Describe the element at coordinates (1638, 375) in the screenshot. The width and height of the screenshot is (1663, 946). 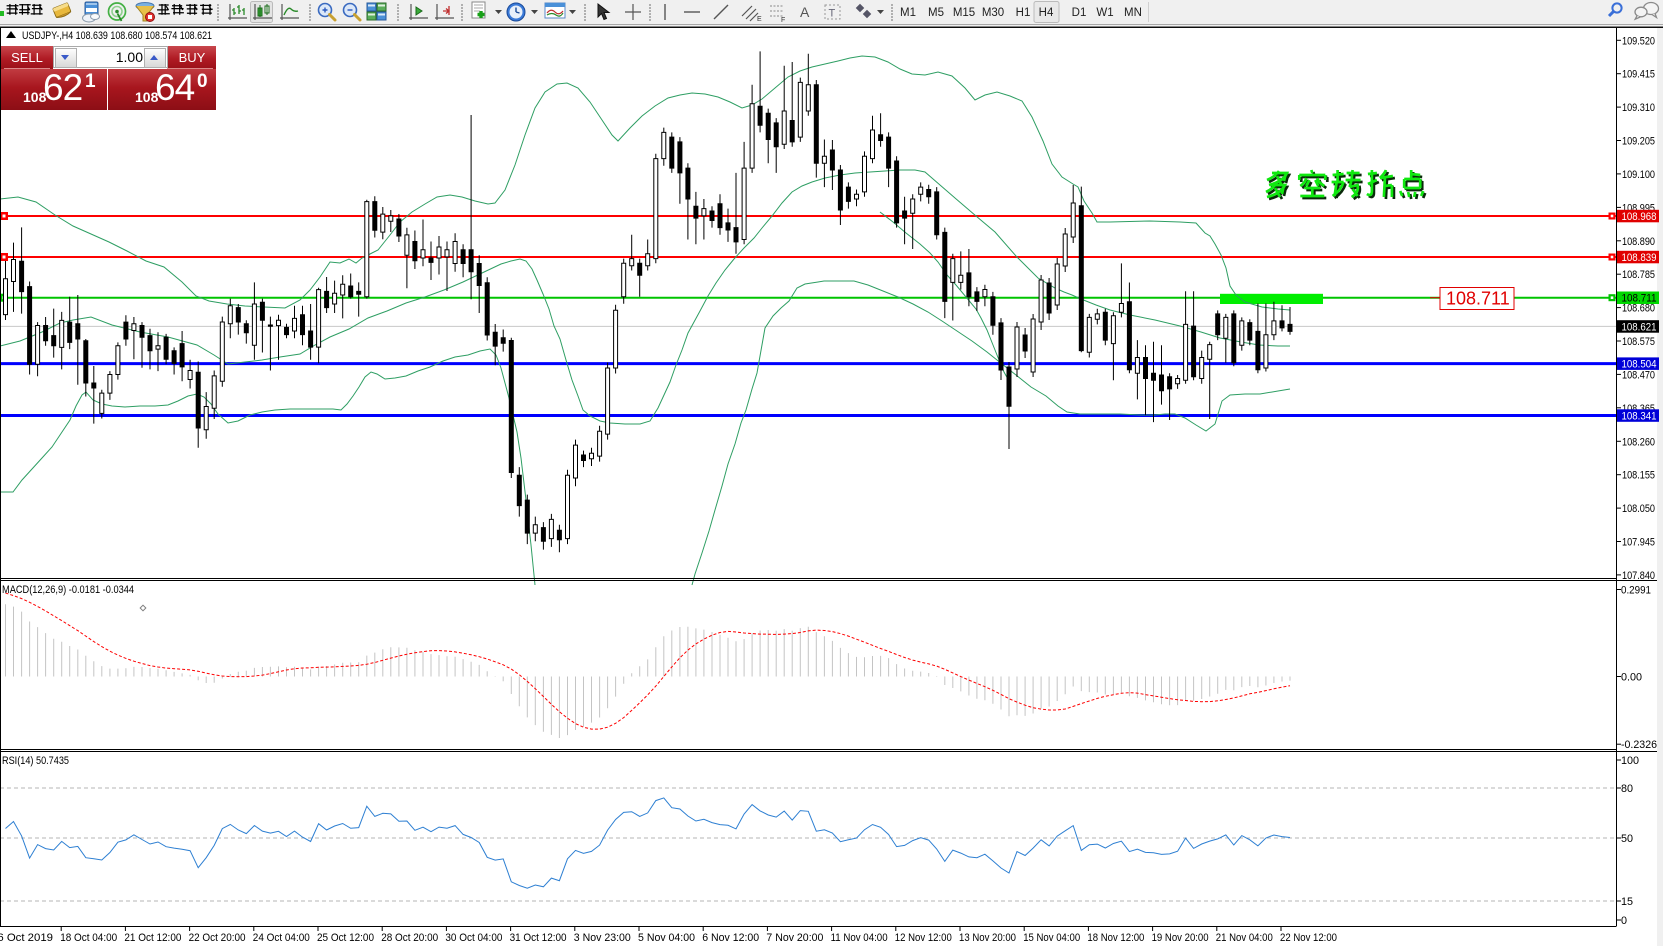
I see `svg-text: 108.470` at that location.